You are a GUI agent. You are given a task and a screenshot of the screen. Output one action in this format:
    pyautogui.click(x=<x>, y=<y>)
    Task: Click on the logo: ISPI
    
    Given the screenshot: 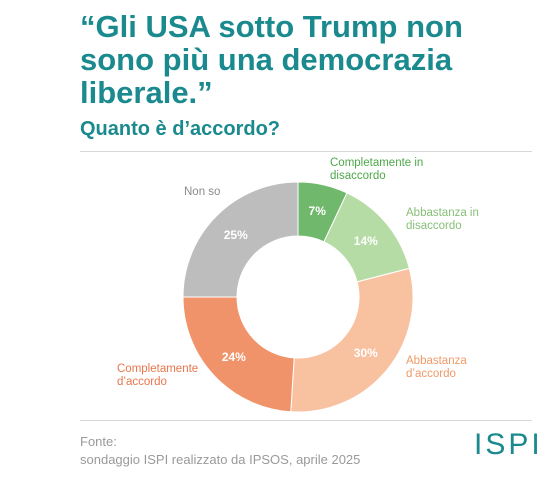 What is the action you would take?
    pyautogui.click(x=508, y=444)
    